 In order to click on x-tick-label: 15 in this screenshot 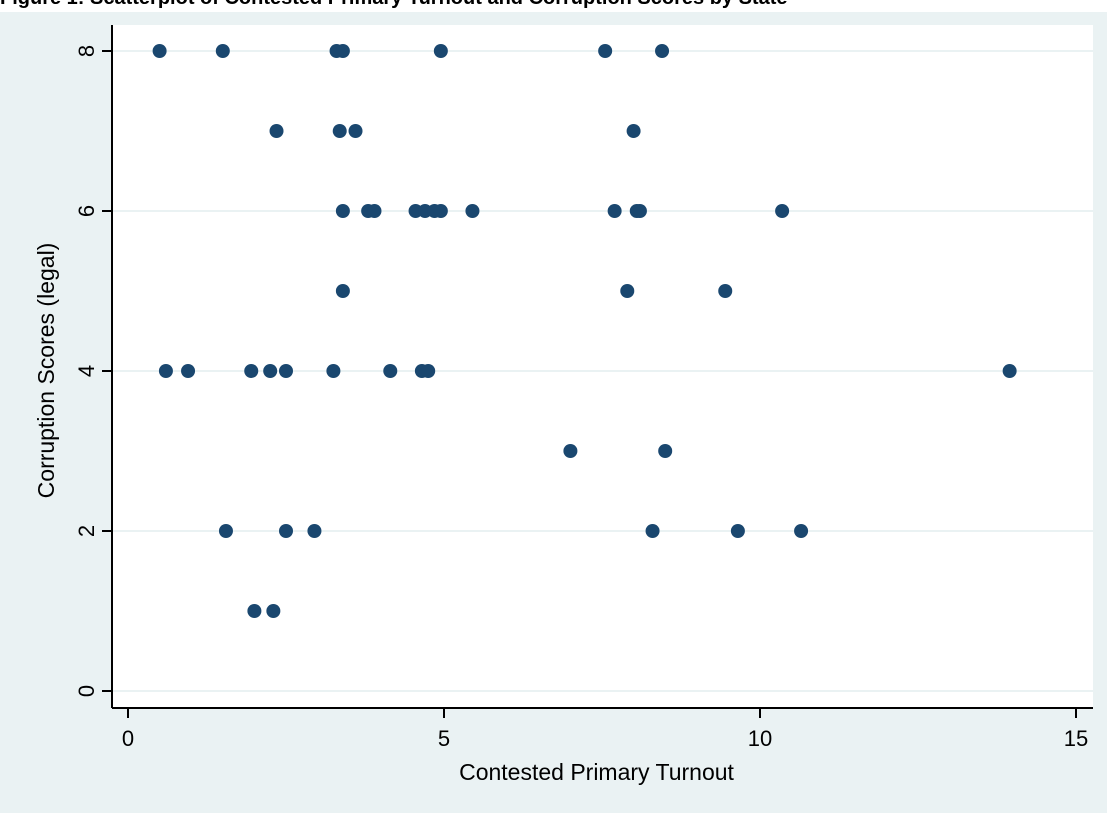, I will do `click(1076, 738)`.